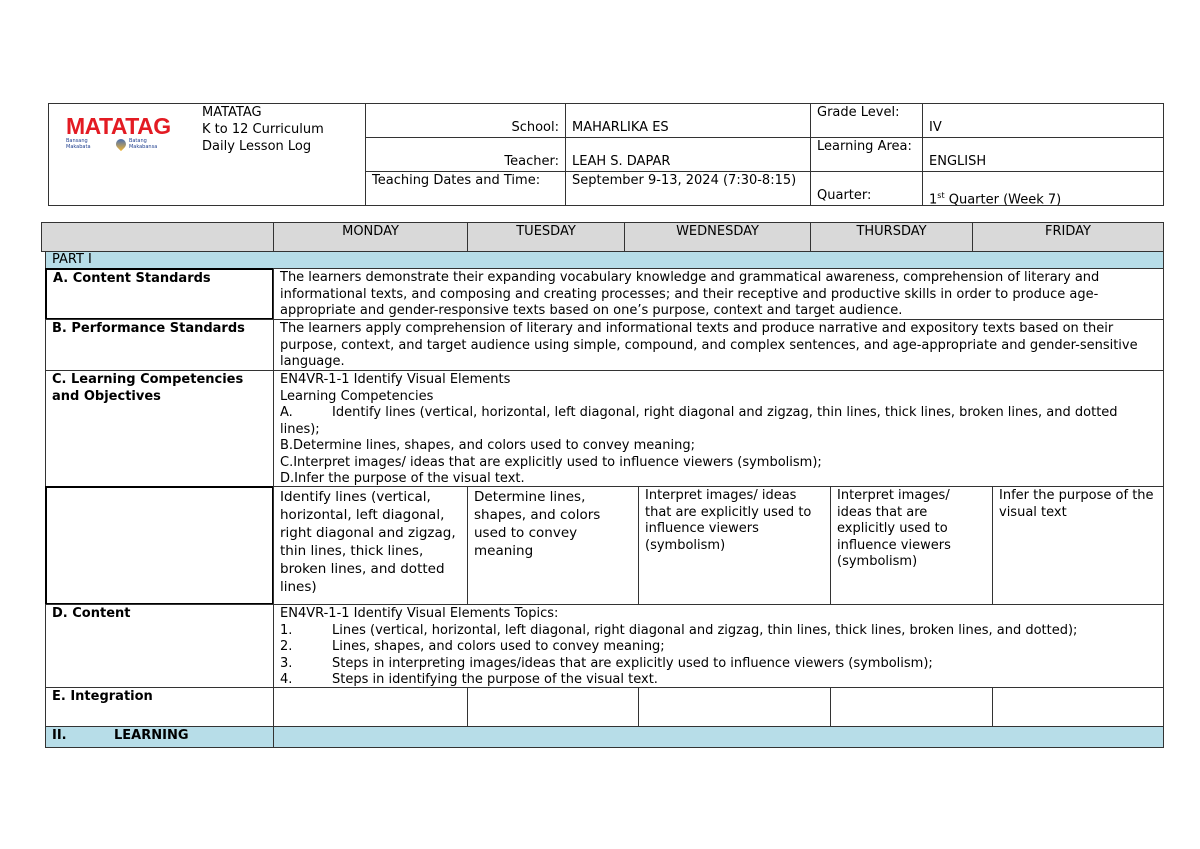 The image size is (1200, 849). I want to click on part-i-row: PART I, so click(604, 260).